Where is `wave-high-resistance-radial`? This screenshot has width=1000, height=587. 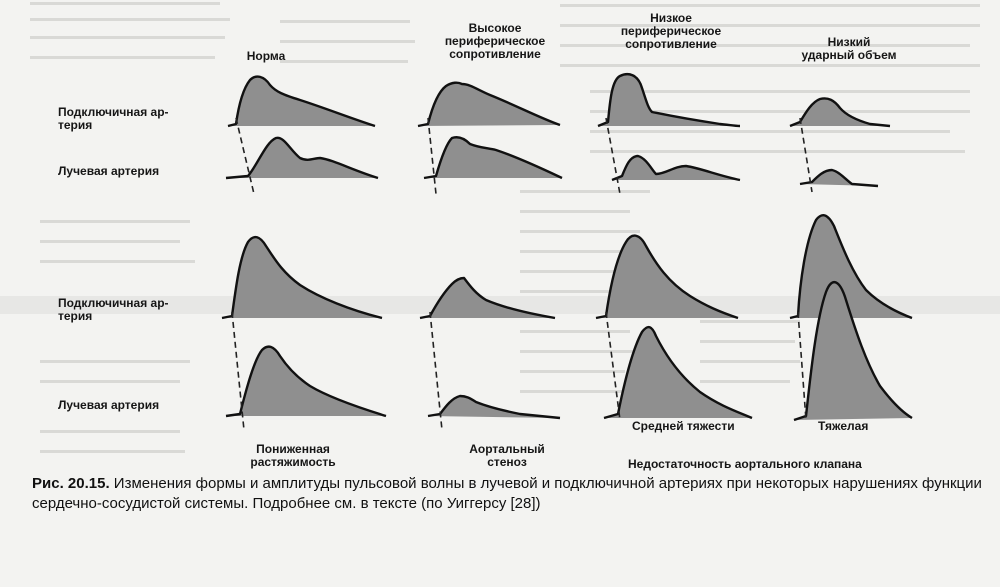 wave-high-resistance-radial is located at coordinates (493, 158).